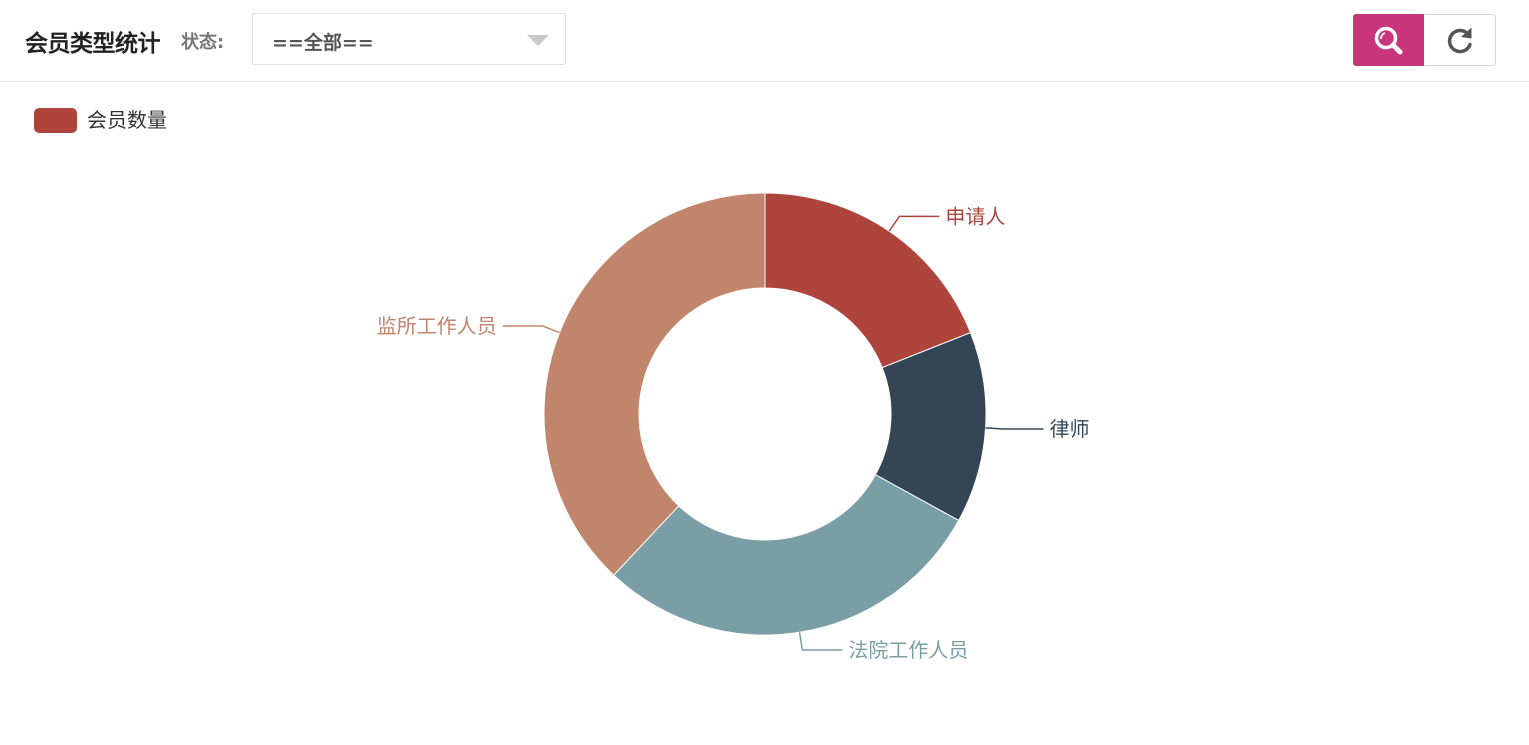 This screenshot has height=745, width=1529. Describe the element at coordinates (127, 120) in the screenshot. I see `legend-label: 会员数量` at that location.